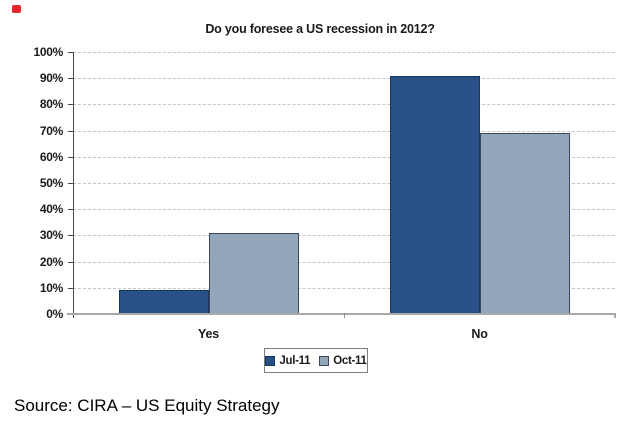 The height and width of the screenshot is (427, 640). Describe the element at coordinates (316, 360) in the screenshot. I see `legend-box: Jul-11 Oct-11` at that location.